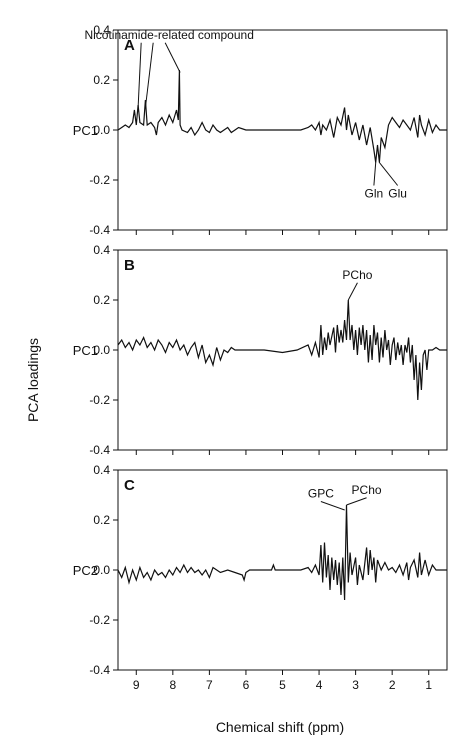 The image size is (474, 742). Describe the element at coordinates (428, 685) in the screenshot. I see `x-tick-label: 1` at that location.